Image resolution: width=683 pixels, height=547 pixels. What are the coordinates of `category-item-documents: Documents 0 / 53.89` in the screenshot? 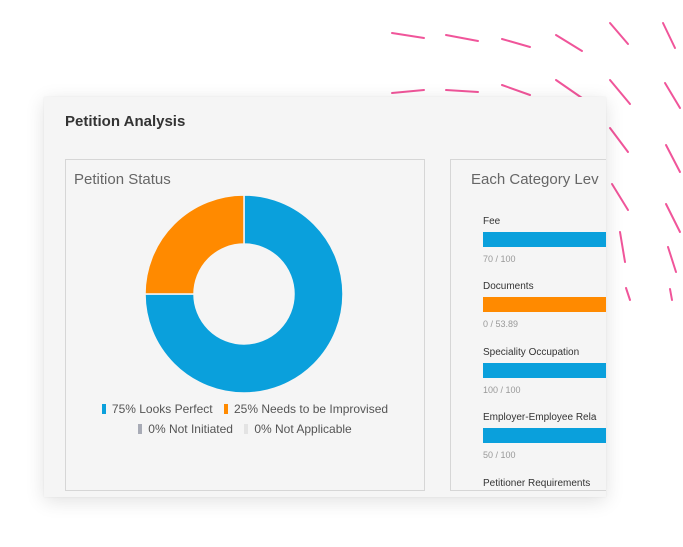 It's located at (544, 305).